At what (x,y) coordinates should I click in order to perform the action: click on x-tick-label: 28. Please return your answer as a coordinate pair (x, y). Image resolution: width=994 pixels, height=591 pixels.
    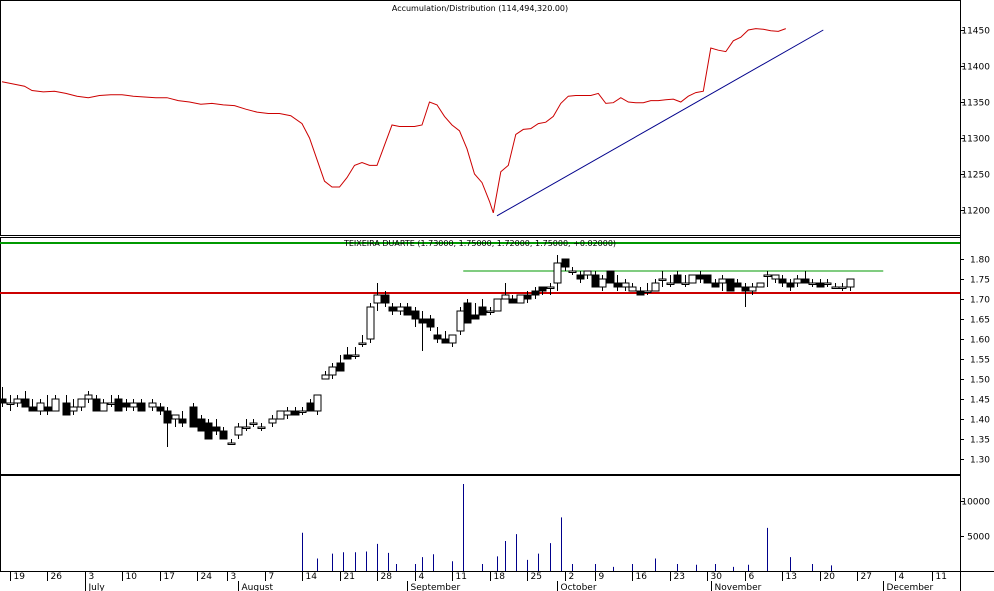
    Looking at the image, I should click on (387, 577).